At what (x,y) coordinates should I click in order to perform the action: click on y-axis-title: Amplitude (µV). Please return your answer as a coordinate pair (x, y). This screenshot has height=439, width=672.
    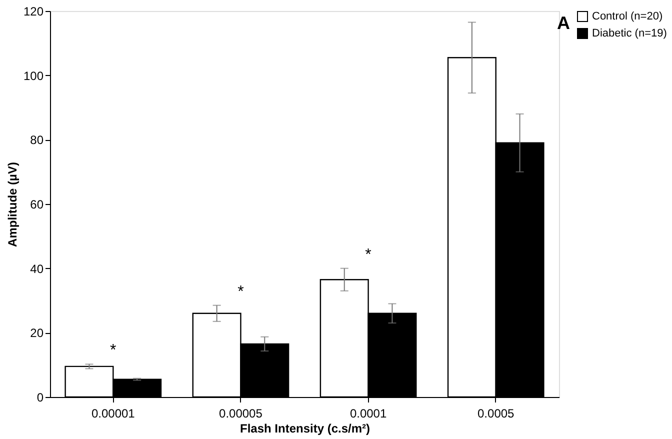
    Looking at the image, I should click on (12, 204).